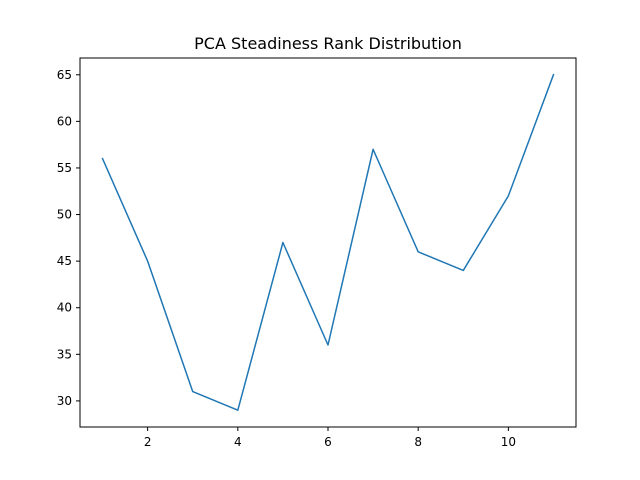 Image resolution: width=640 pixels, height=480 pixels. What do you see at coordinates (328, 442) in the screenshot?
I see `x-tick-label: 6` at bounding box center [328, 442].